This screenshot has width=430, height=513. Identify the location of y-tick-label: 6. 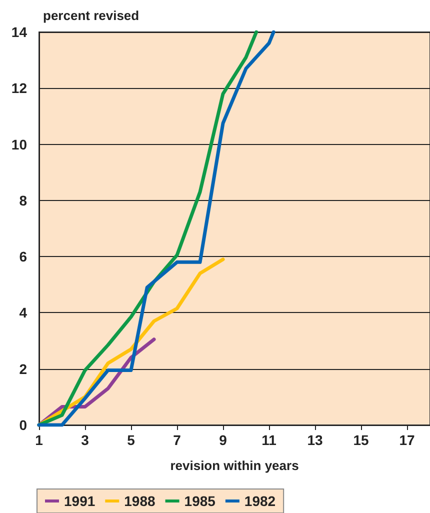
(23, 256).